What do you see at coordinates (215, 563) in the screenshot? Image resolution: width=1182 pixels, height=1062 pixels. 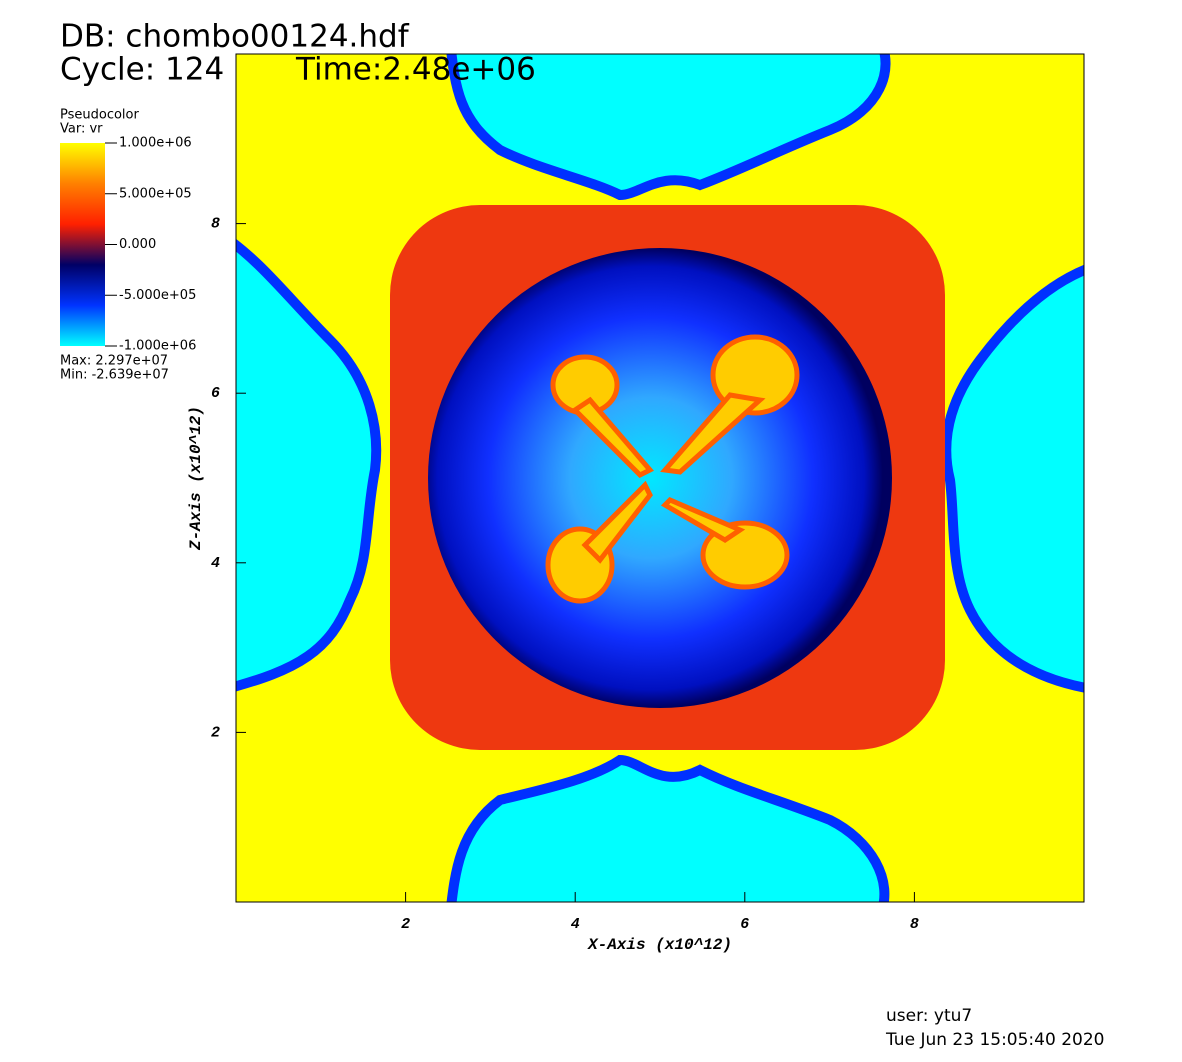 I see `y-tick-label: 4` at bounding box center [215, 563].